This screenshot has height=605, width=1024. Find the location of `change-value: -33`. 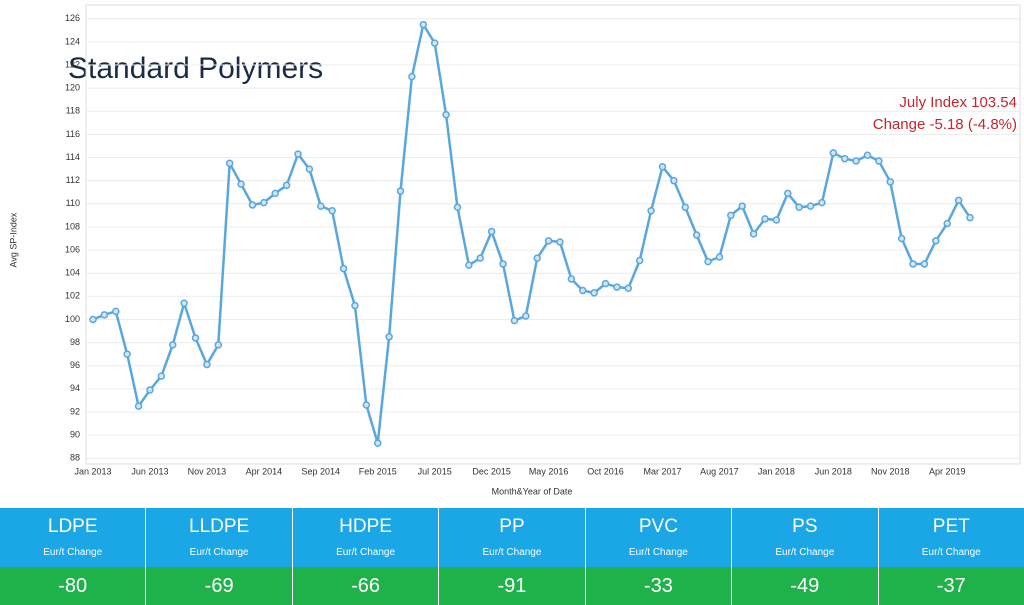

change-value: -33 is located at coordinates (658, 586).